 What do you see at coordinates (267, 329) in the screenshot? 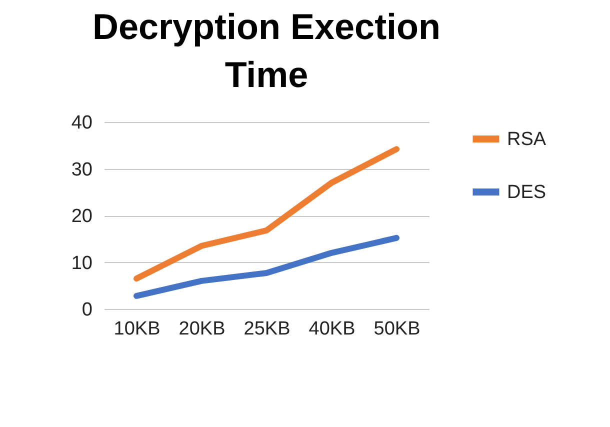
I see `x-tick-label: 25KB` at bounding box center [267, 329].